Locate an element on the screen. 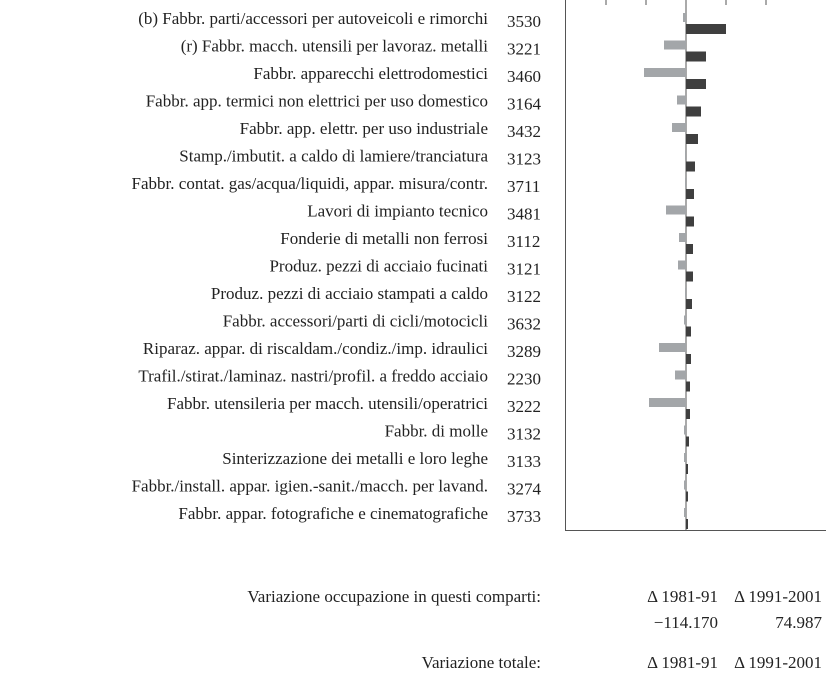 The image size is (826, 679). summary-figure: 74.987 is located at coordinates (798, 622).